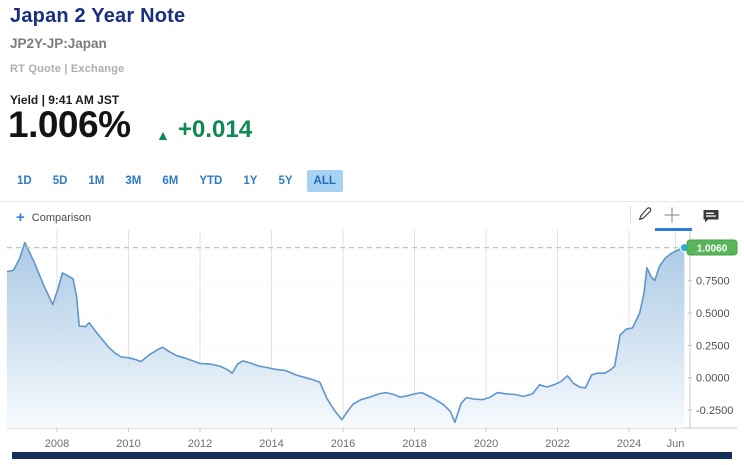 This screenshot has width=744, height=465. Describe the element at coordinates (69, 124) in the screenshot. I see `yield-value: 1.006%` at that location.